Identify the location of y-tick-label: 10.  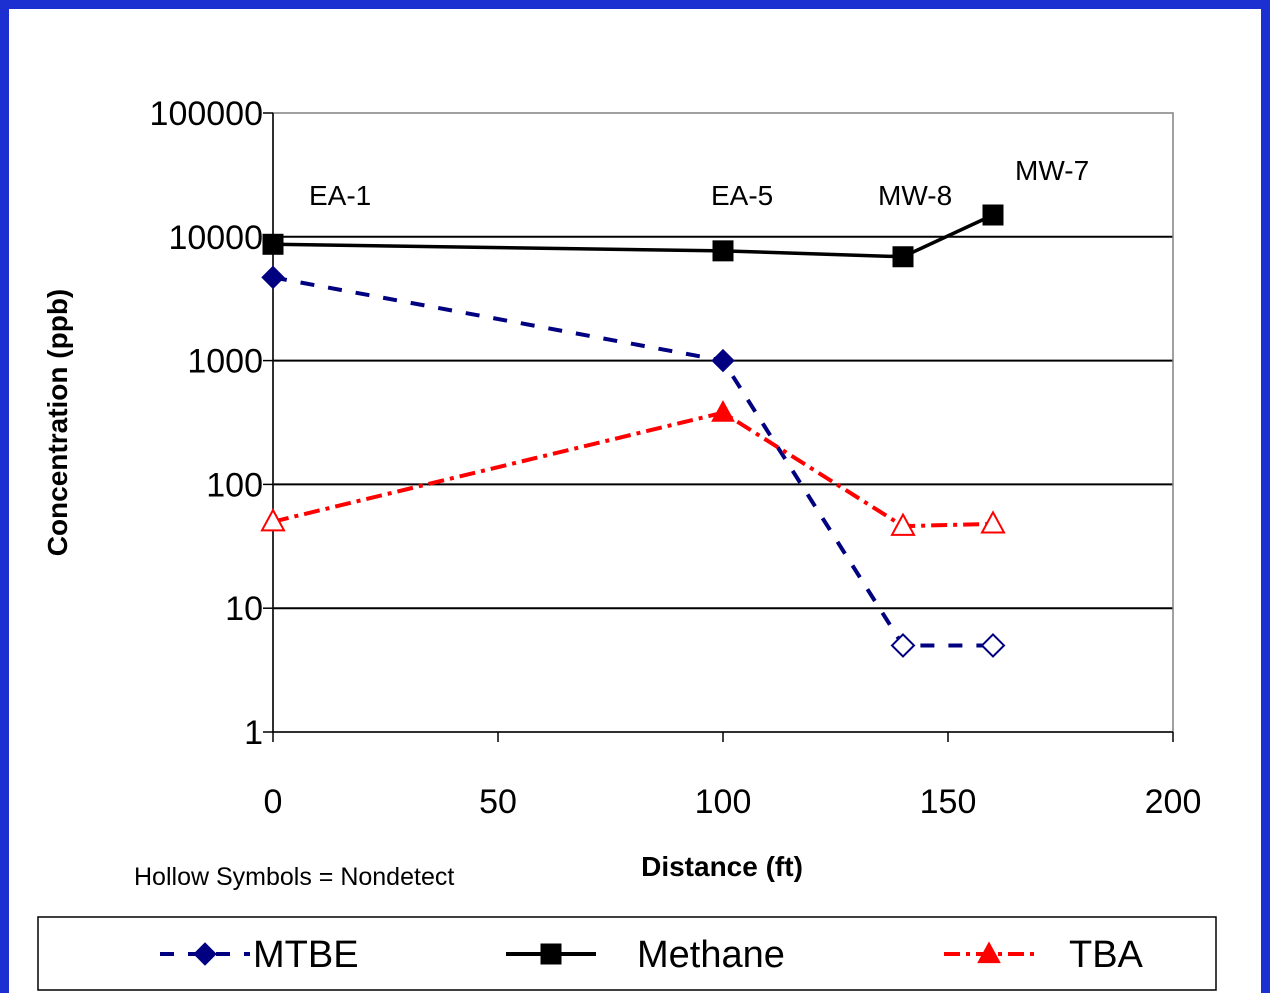
(244, 609).